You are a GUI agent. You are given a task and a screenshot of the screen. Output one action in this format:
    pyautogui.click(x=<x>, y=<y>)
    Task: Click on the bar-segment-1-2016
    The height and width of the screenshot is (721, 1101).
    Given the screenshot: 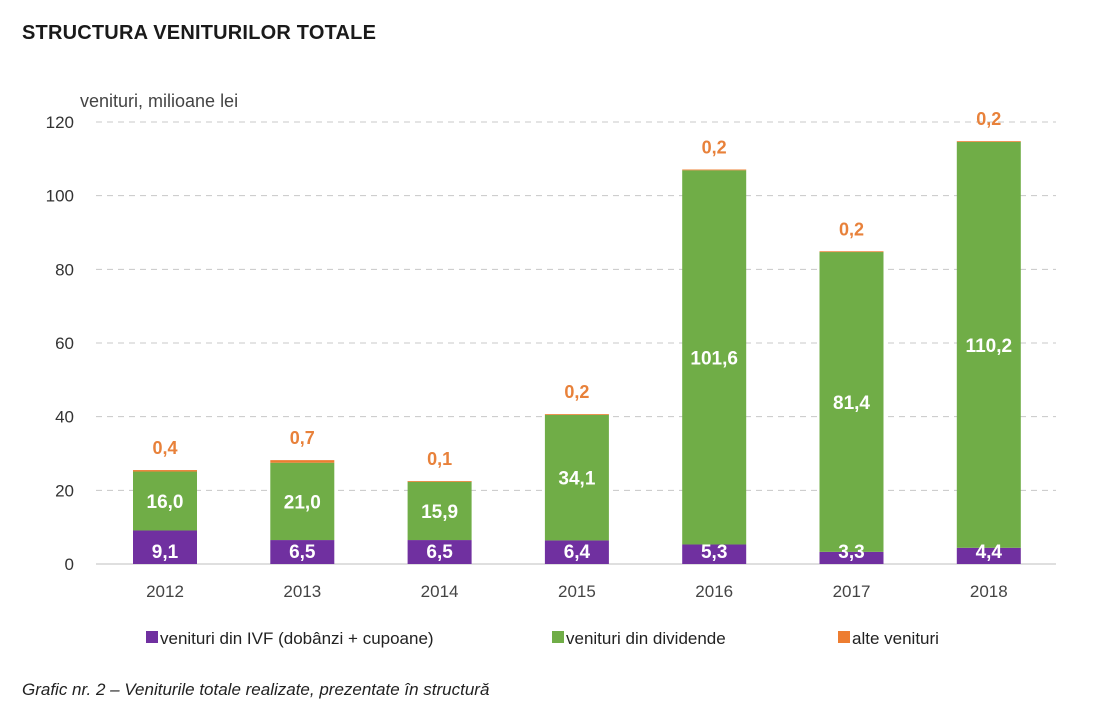 What is the action you would take?
    pyautogui.click(x=714, y=554)
    